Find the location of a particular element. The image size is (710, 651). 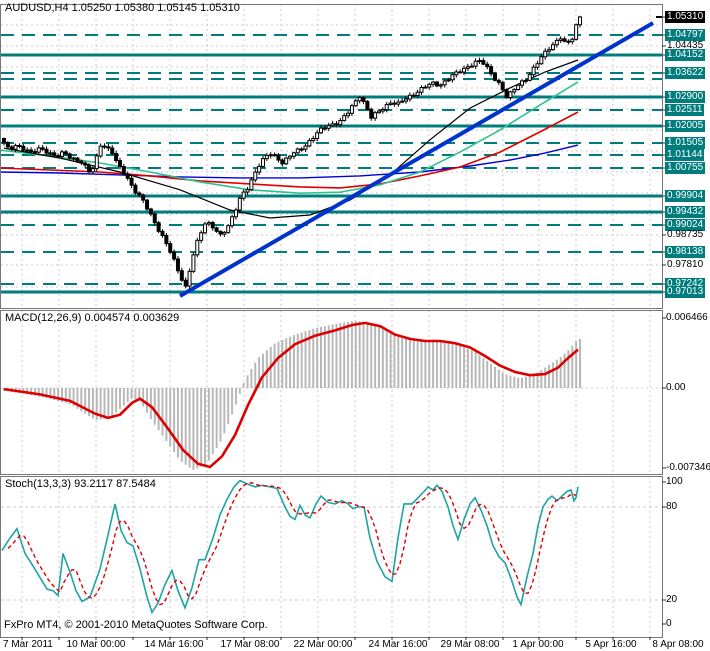

stoch-scale-label: 20 is located at coordinates (672, 599).